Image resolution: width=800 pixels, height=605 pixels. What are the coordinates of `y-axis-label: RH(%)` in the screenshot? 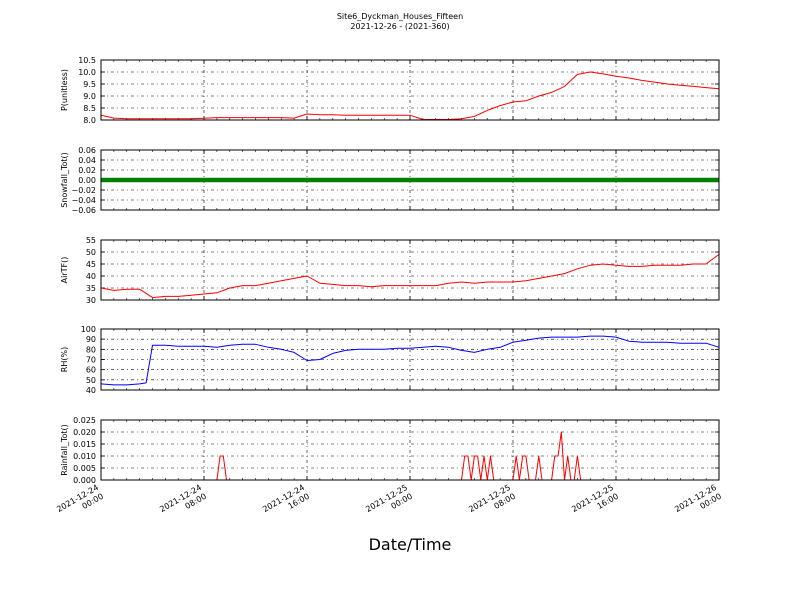 It's located at (64, 359).